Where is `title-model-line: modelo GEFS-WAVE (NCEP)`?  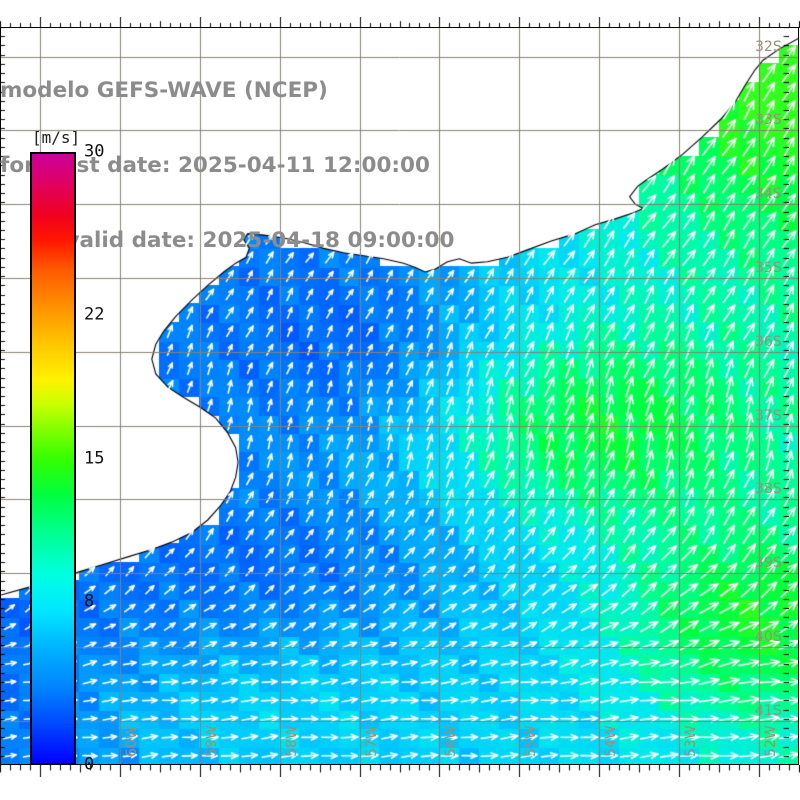 title-model-line: modelo GEFS-WAVE (NCEP) is located at coordinates (164, 90).